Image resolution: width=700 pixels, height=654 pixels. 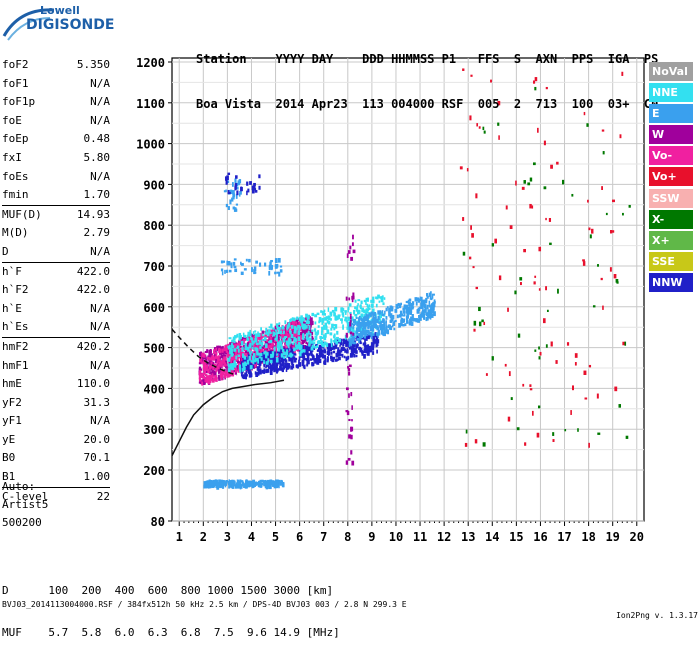 What do you see at coordinates (56, 262) in the screenshot?
I see `param-separator` at bounding box center [56, 262].